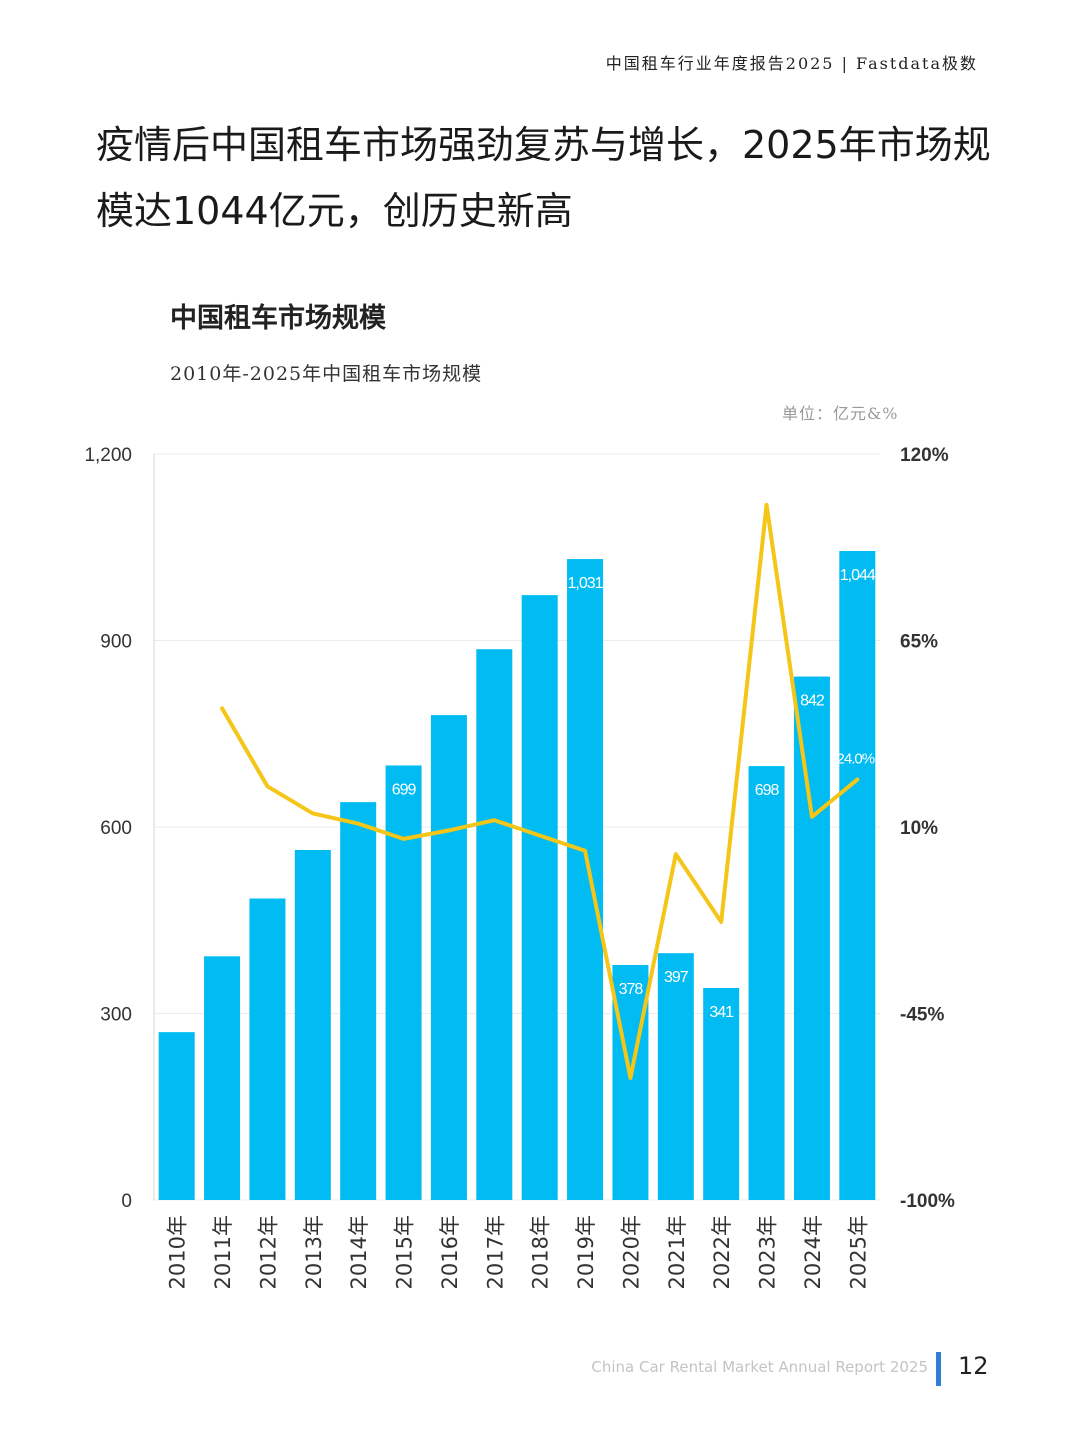 The image size is (1080, 1429). I want to click on y-left-tick-label: 300, so click(116, 1015).